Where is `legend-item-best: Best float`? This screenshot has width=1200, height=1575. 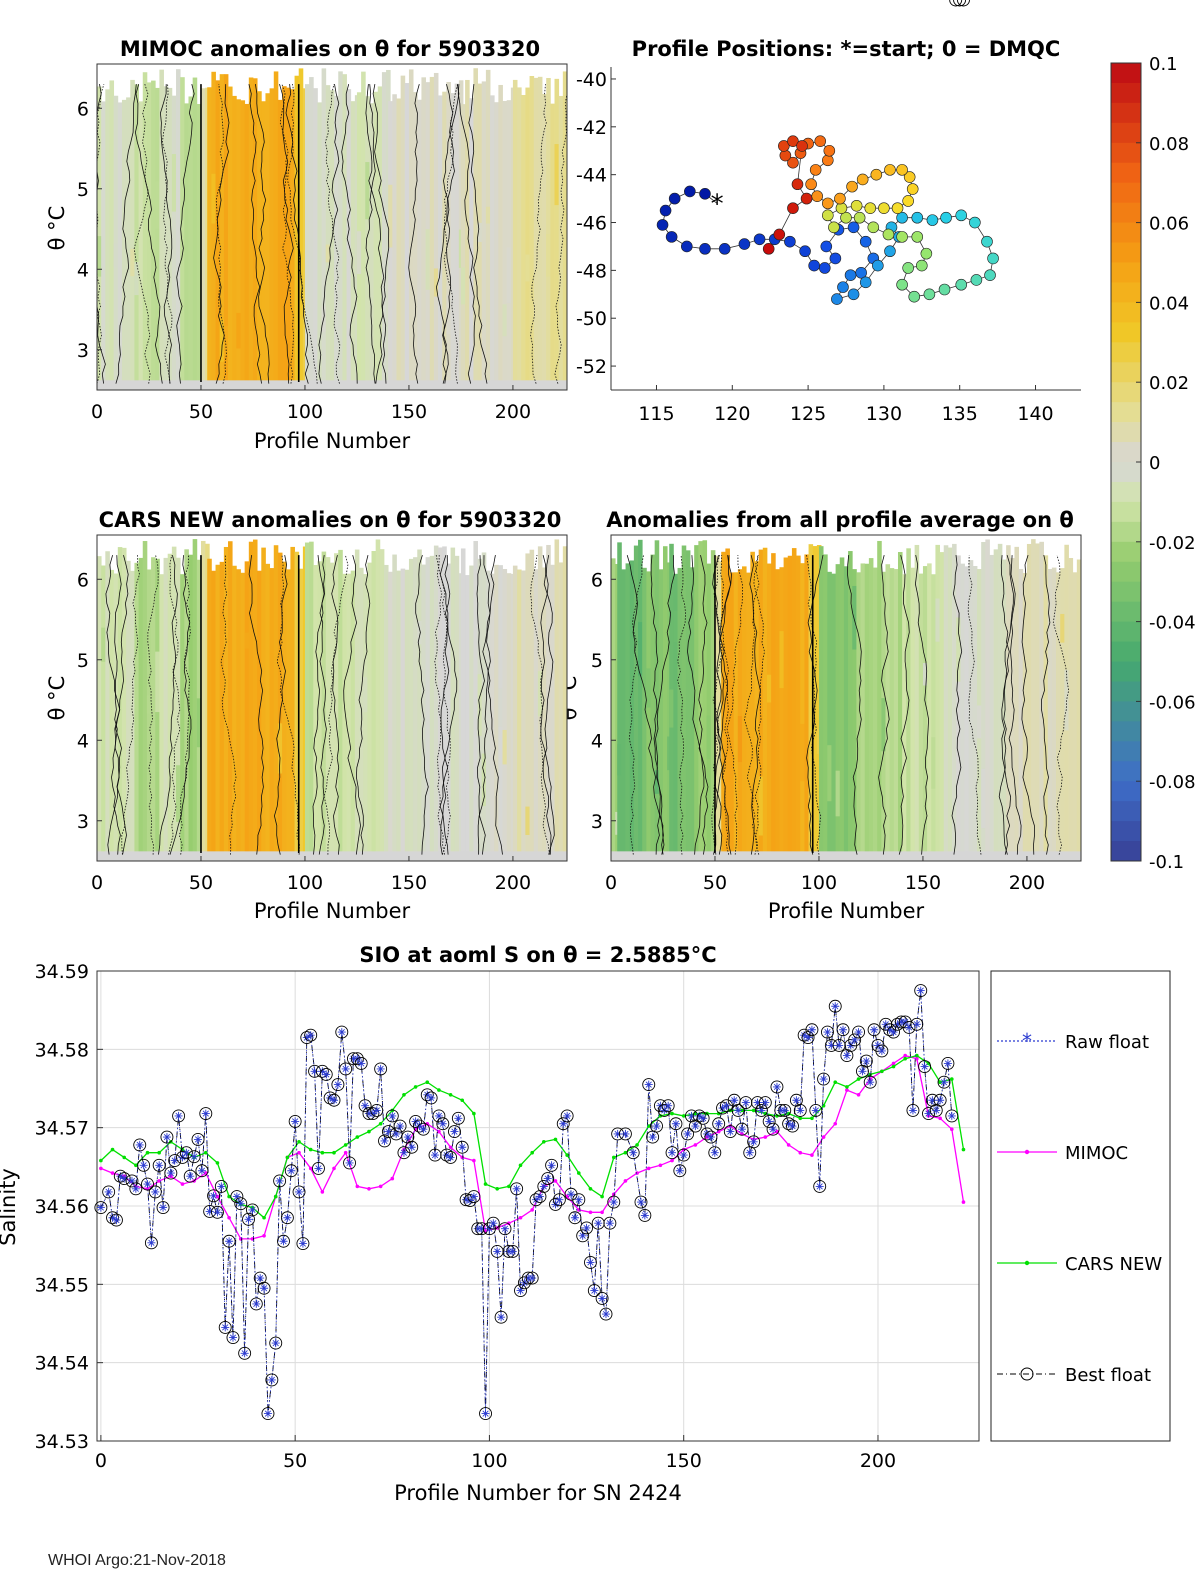
legend-item-best: Best float is located at coordinates (1074, 1375).